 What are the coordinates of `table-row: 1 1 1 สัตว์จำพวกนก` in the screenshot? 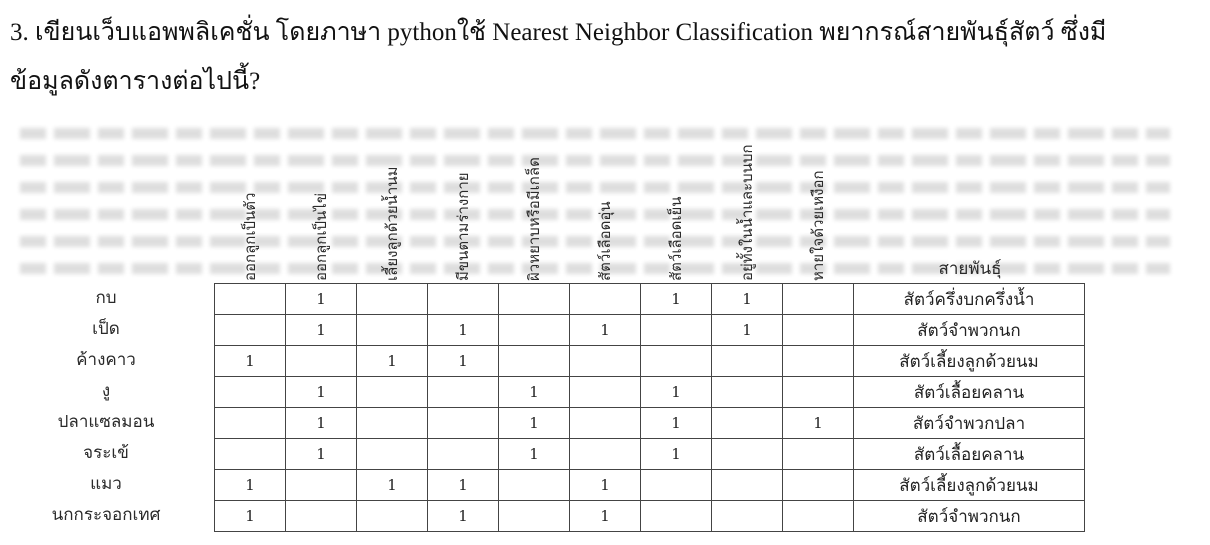 It's located at (649, 516).